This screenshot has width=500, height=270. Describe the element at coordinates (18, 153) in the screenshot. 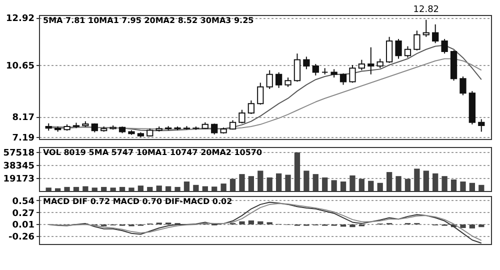

I see `y-tick-label: 57518` at that location.